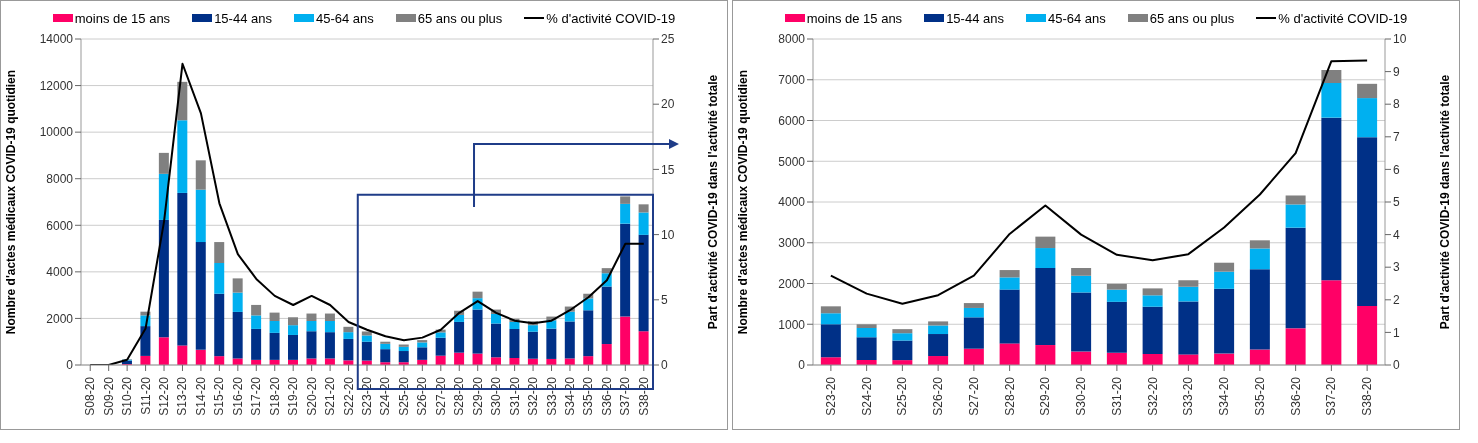 The image size is (1478, 443). I want to click on x-tick-label: S09-20, so click(108, 396).